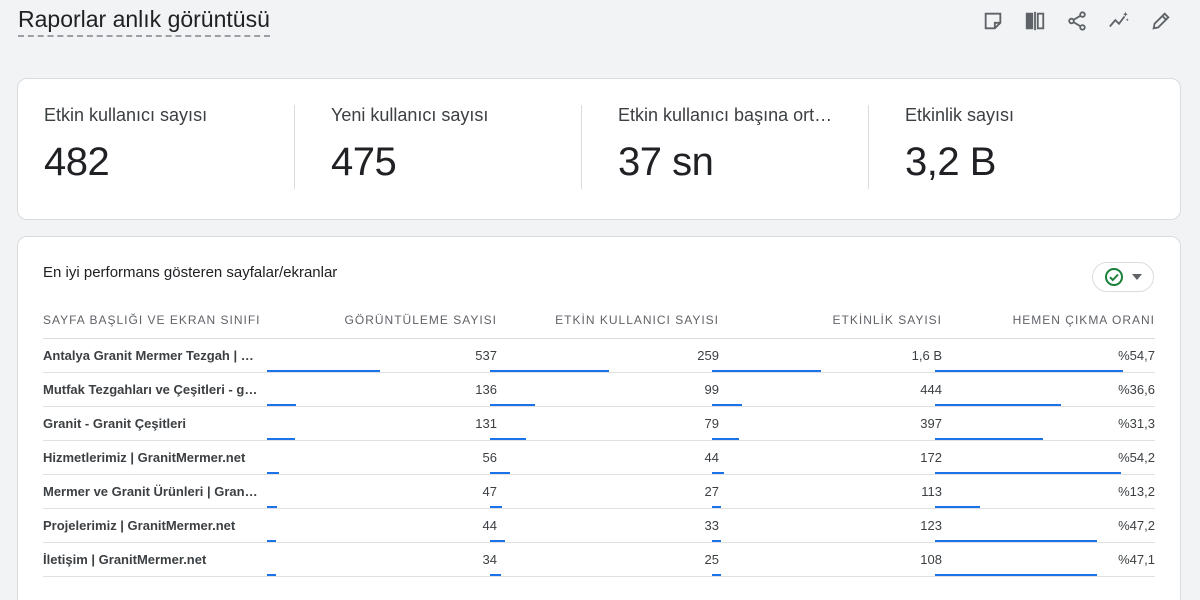 The width and height of the screenshot is (1200, 600). Describe the element at coordinates (931, 525) in the screenshot. I see `cell-events: 123` at that location.